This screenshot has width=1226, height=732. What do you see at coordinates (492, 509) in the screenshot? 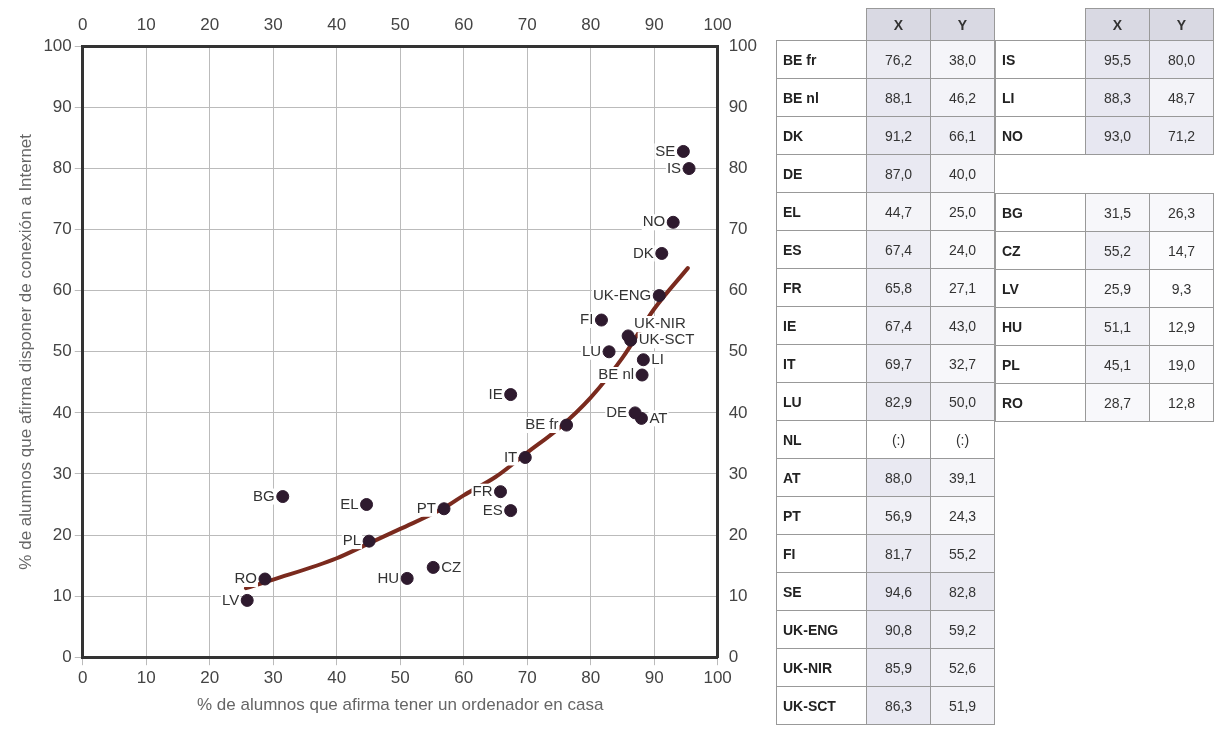
I see `series-label: ES` at bounding box center [492, 509].